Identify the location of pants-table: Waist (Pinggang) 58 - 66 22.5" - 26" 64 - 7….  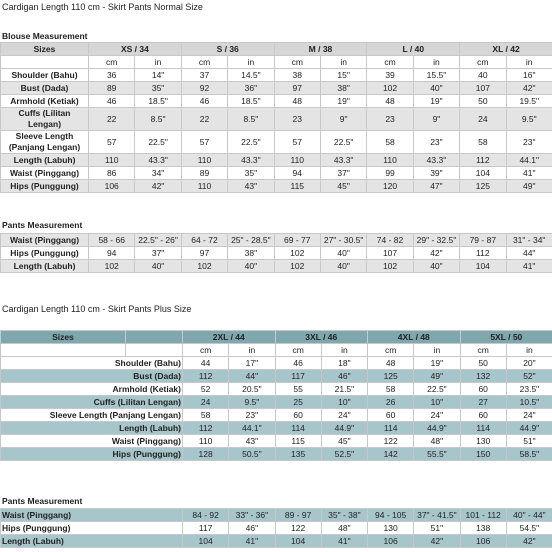
(276, 253).